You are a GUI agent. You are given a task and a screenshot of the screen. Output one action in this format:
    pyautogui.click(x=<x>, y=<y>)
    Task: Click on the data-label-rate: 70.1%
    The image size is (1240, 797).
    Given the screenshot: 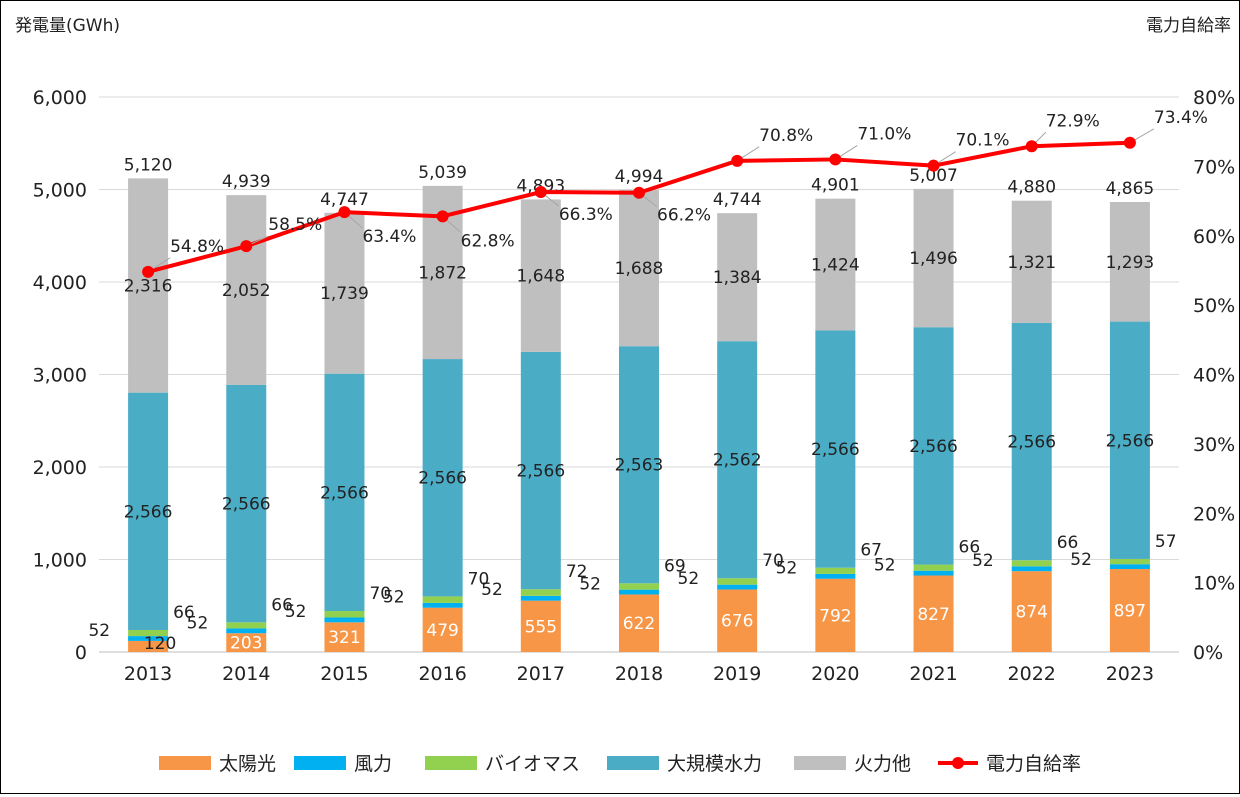 What is the action you would take?
    pyautogui.click(x=983, y=141)
    